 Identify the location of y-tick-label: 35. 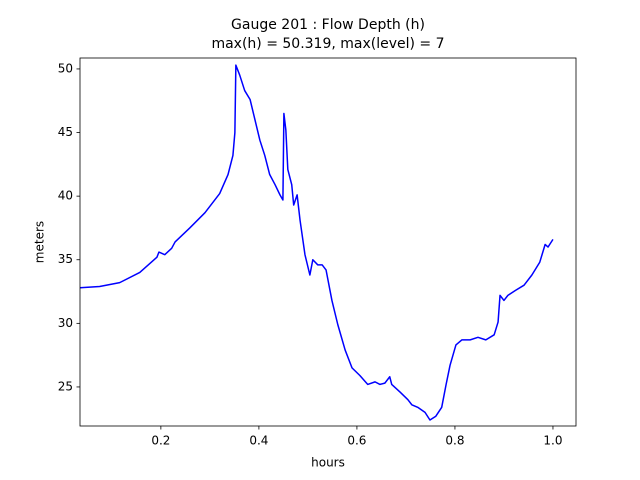
(65, 259).